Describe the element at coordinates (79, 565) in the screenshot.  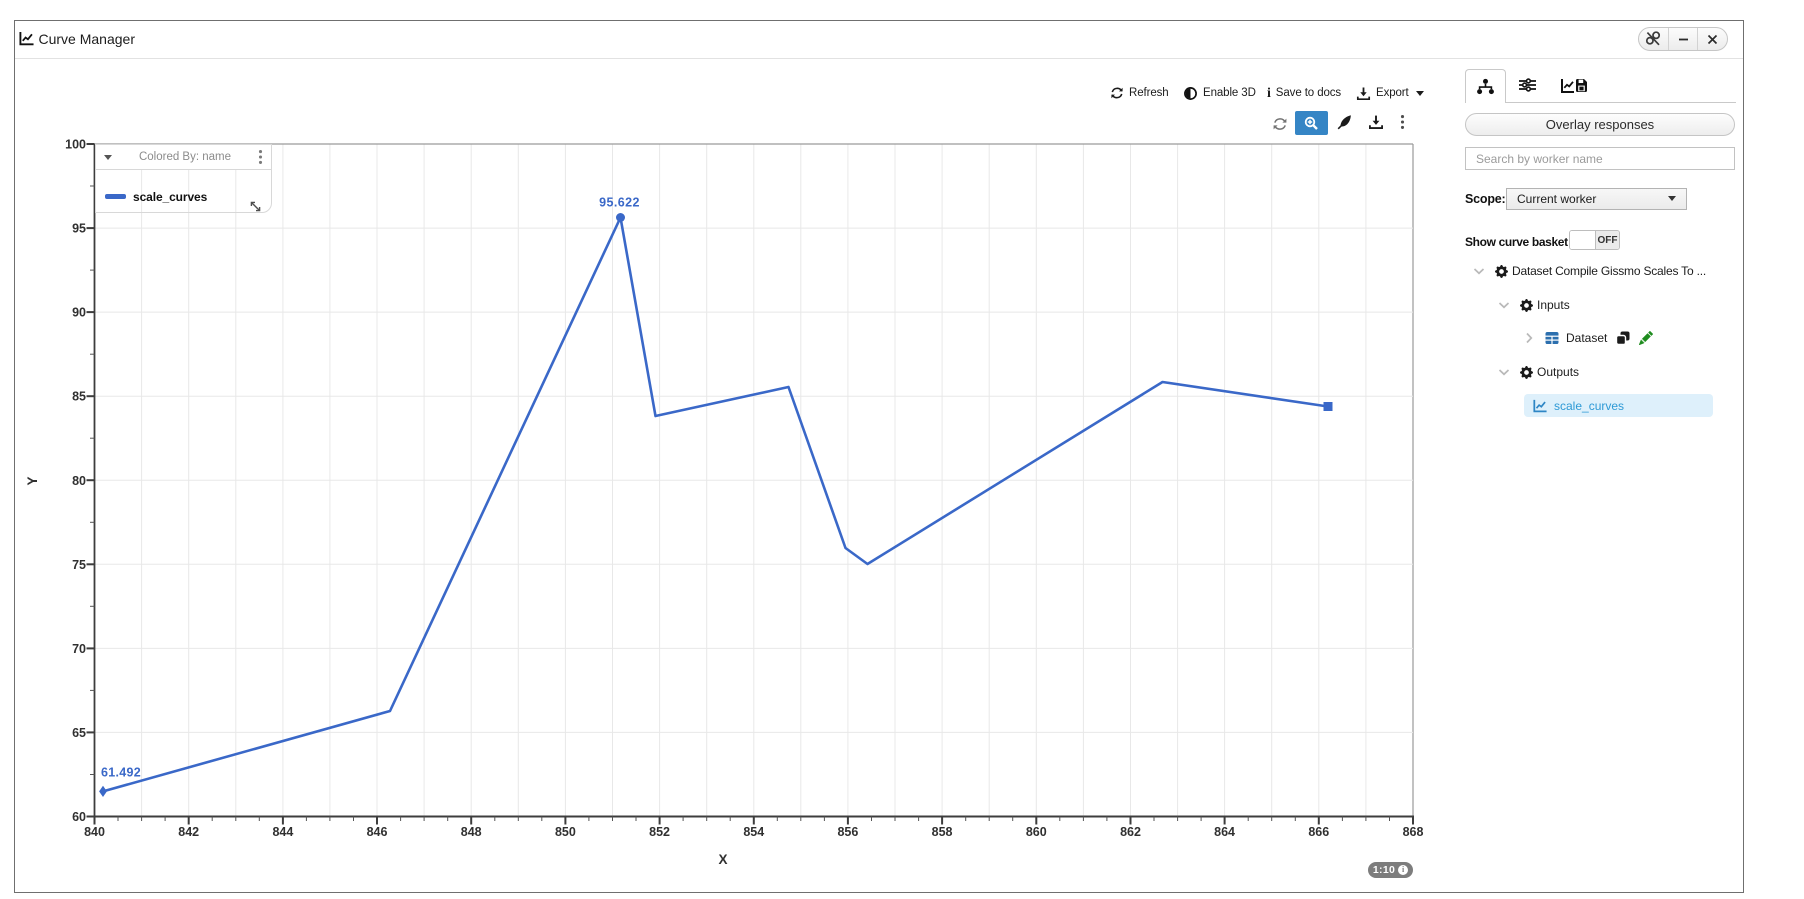
I see `svg-text: 75` at that location.